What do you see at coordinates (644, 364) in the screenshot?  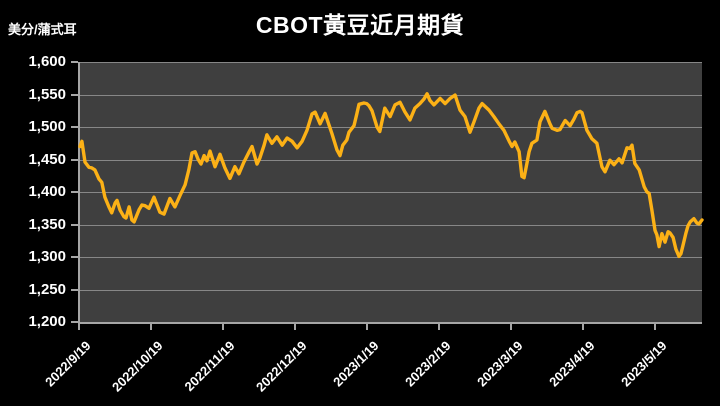 I see `x-tick-label: 2023/5/19` at bounding box center [644, 364].